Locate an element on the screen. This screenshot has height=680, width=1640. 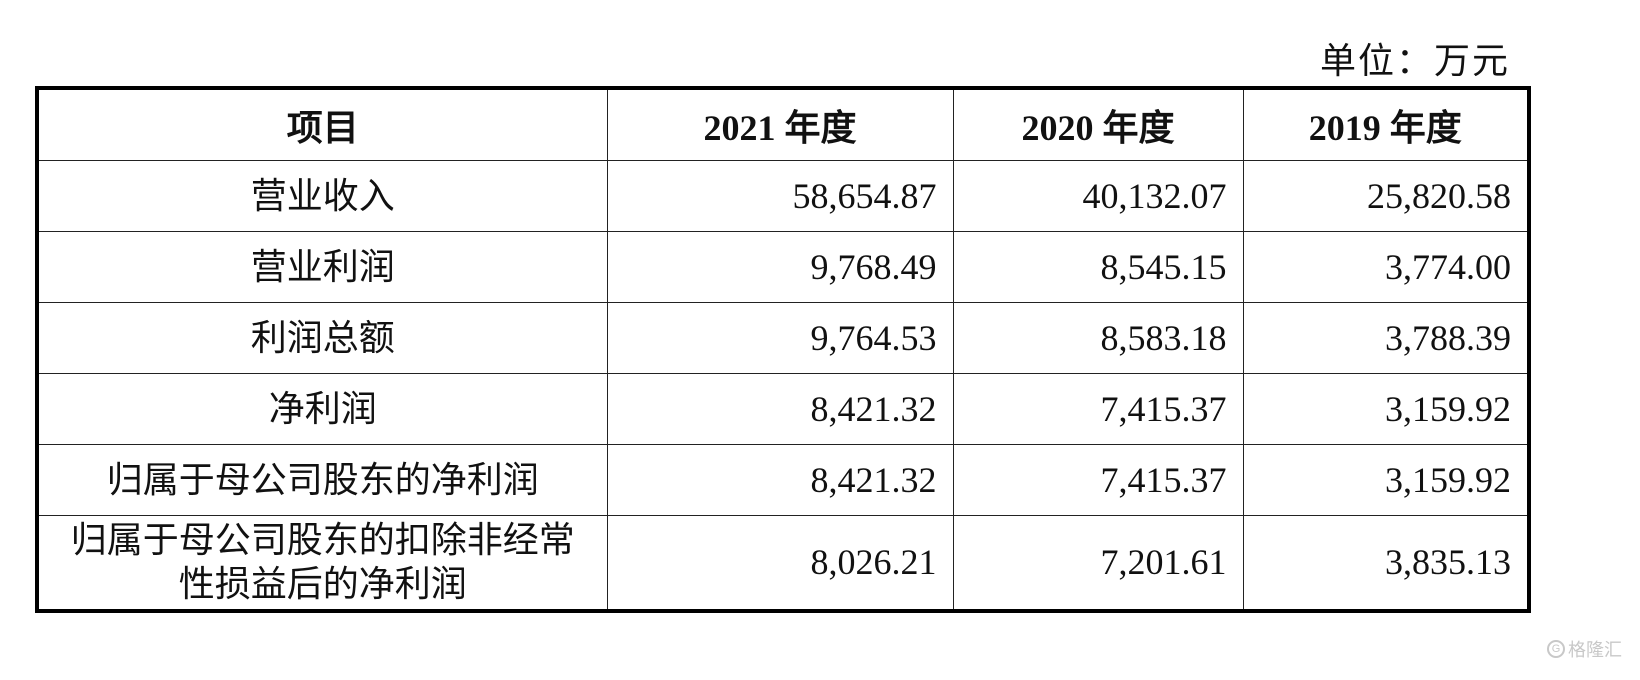
row-label: 净利润 is located at coordinates (322, 408).